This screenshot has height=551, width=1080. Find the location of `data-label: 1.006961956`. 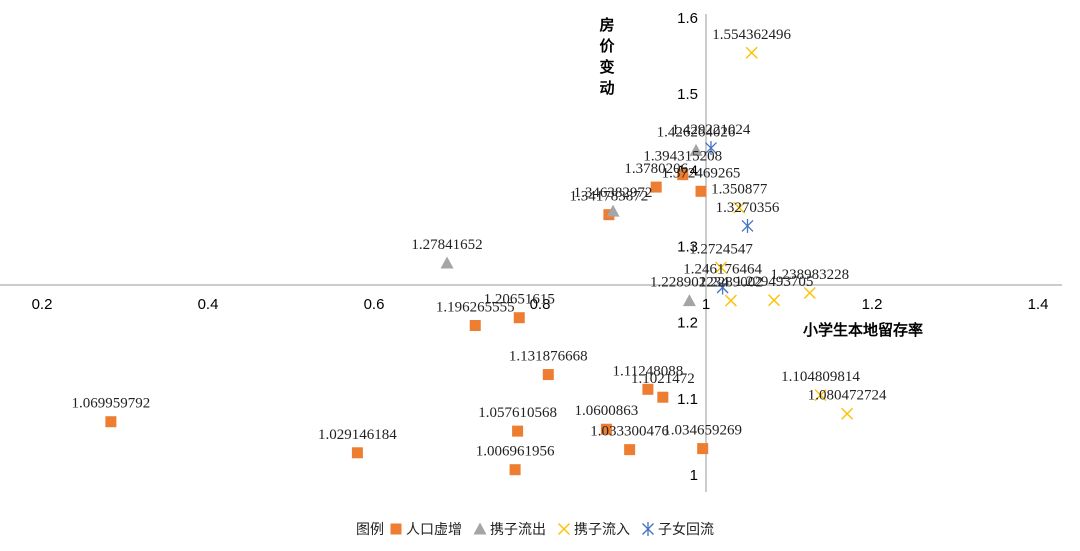

data-label: 1.006961956 is located at coordinates (515, 452).